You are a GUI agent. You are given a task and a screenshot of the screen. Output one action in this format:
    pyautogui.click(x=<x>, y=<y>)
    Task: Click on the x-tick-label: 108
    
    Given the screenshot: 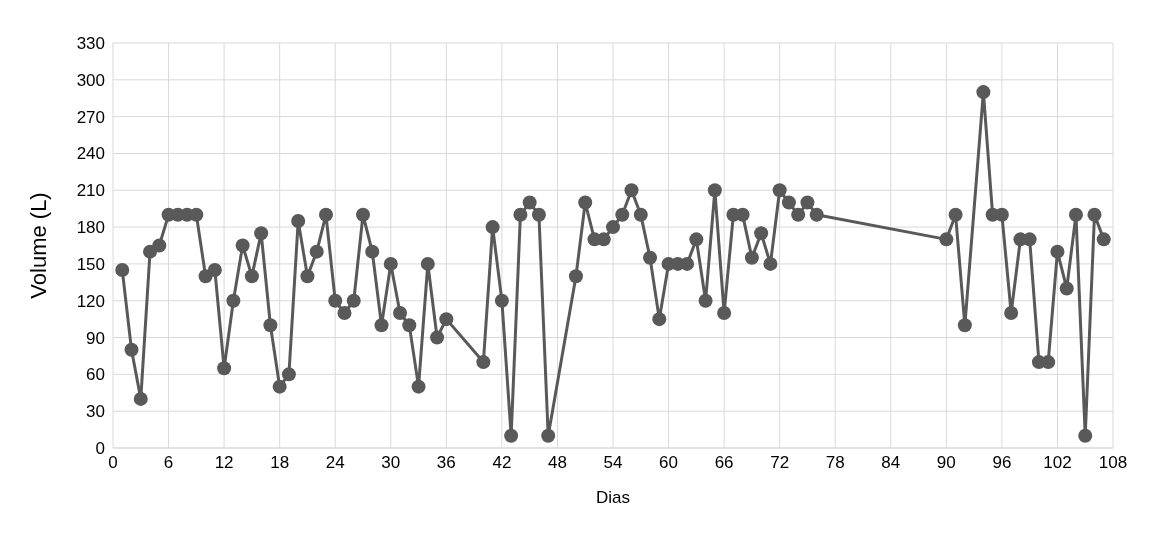 What is the action you would take?
    pyautogui.click(x=1113, y=463)
    